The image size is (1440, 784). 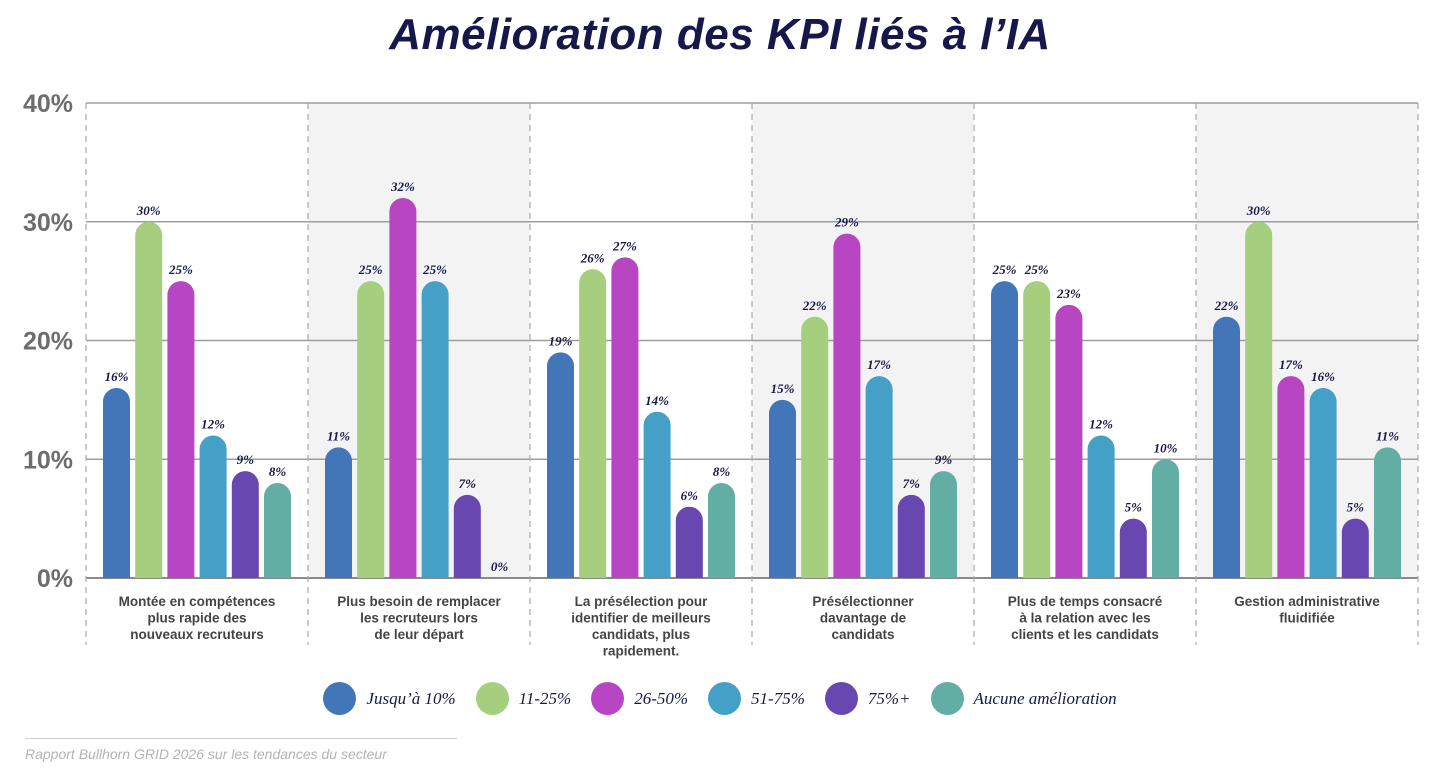 I want to click on data-label: 6%, so click(x=690, y=495).